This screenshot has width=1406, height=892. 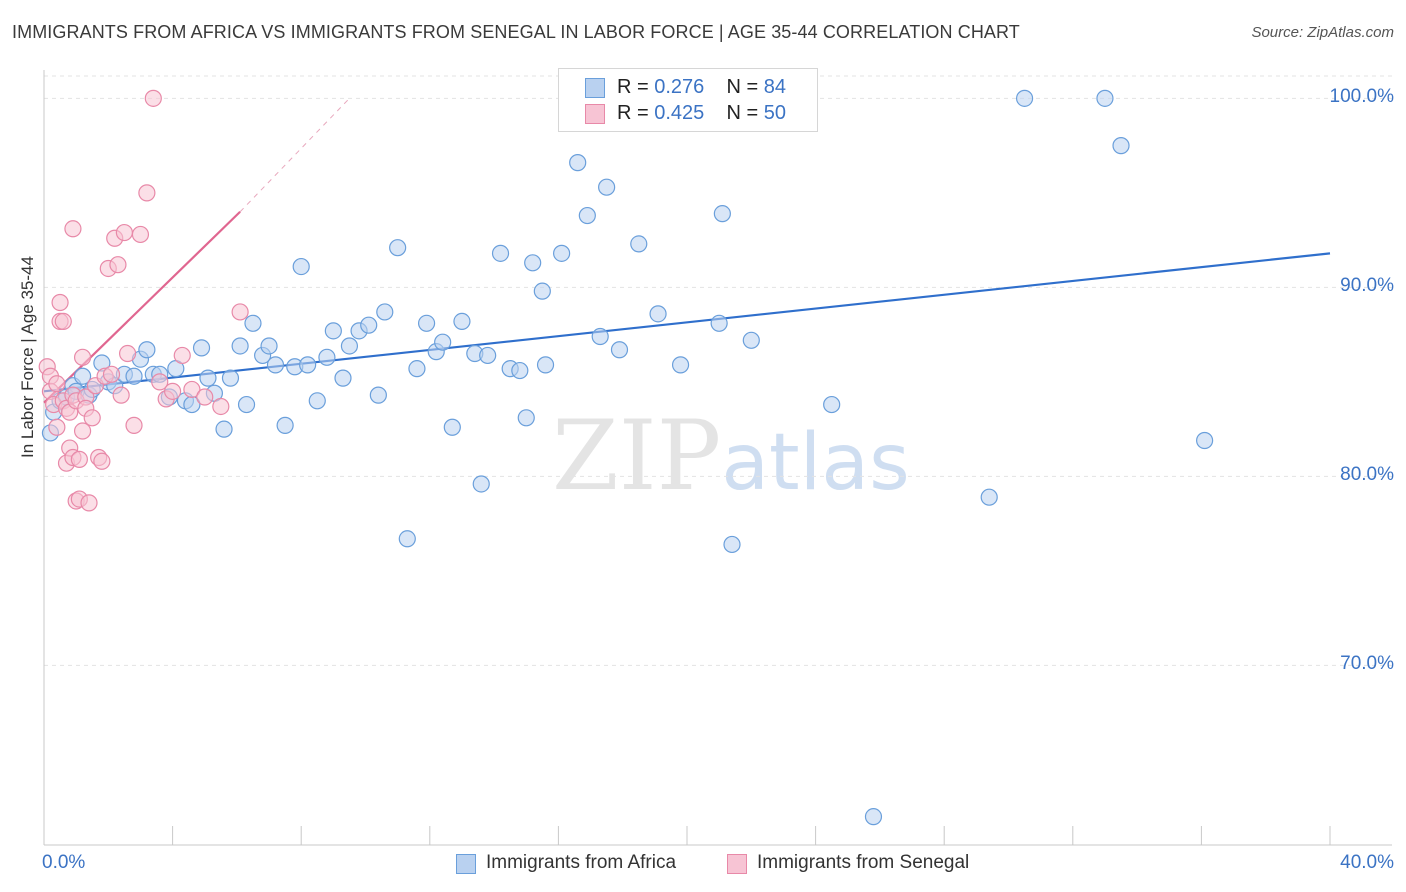 What do you see at coordinates (637, 456) in the screenshot?
I see `watermark-zip: ZIP` at bounding box center [637, 456].